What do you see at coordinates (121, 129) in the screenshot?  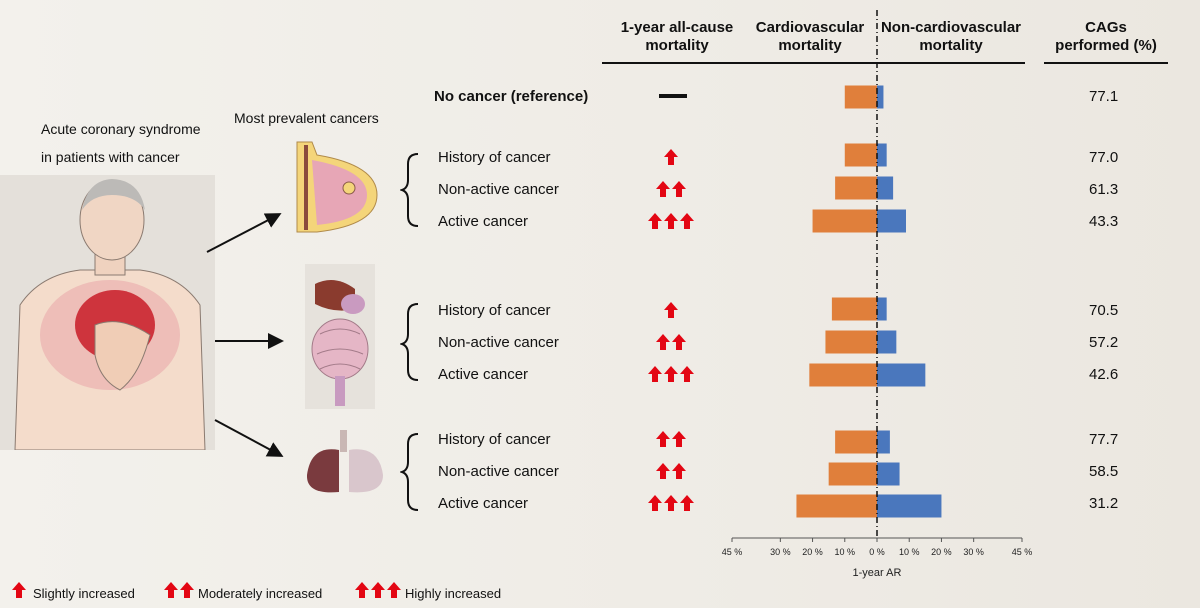 I see `figure-title-line1: Acute coronary syndrome` at bounding box center [121, 129].